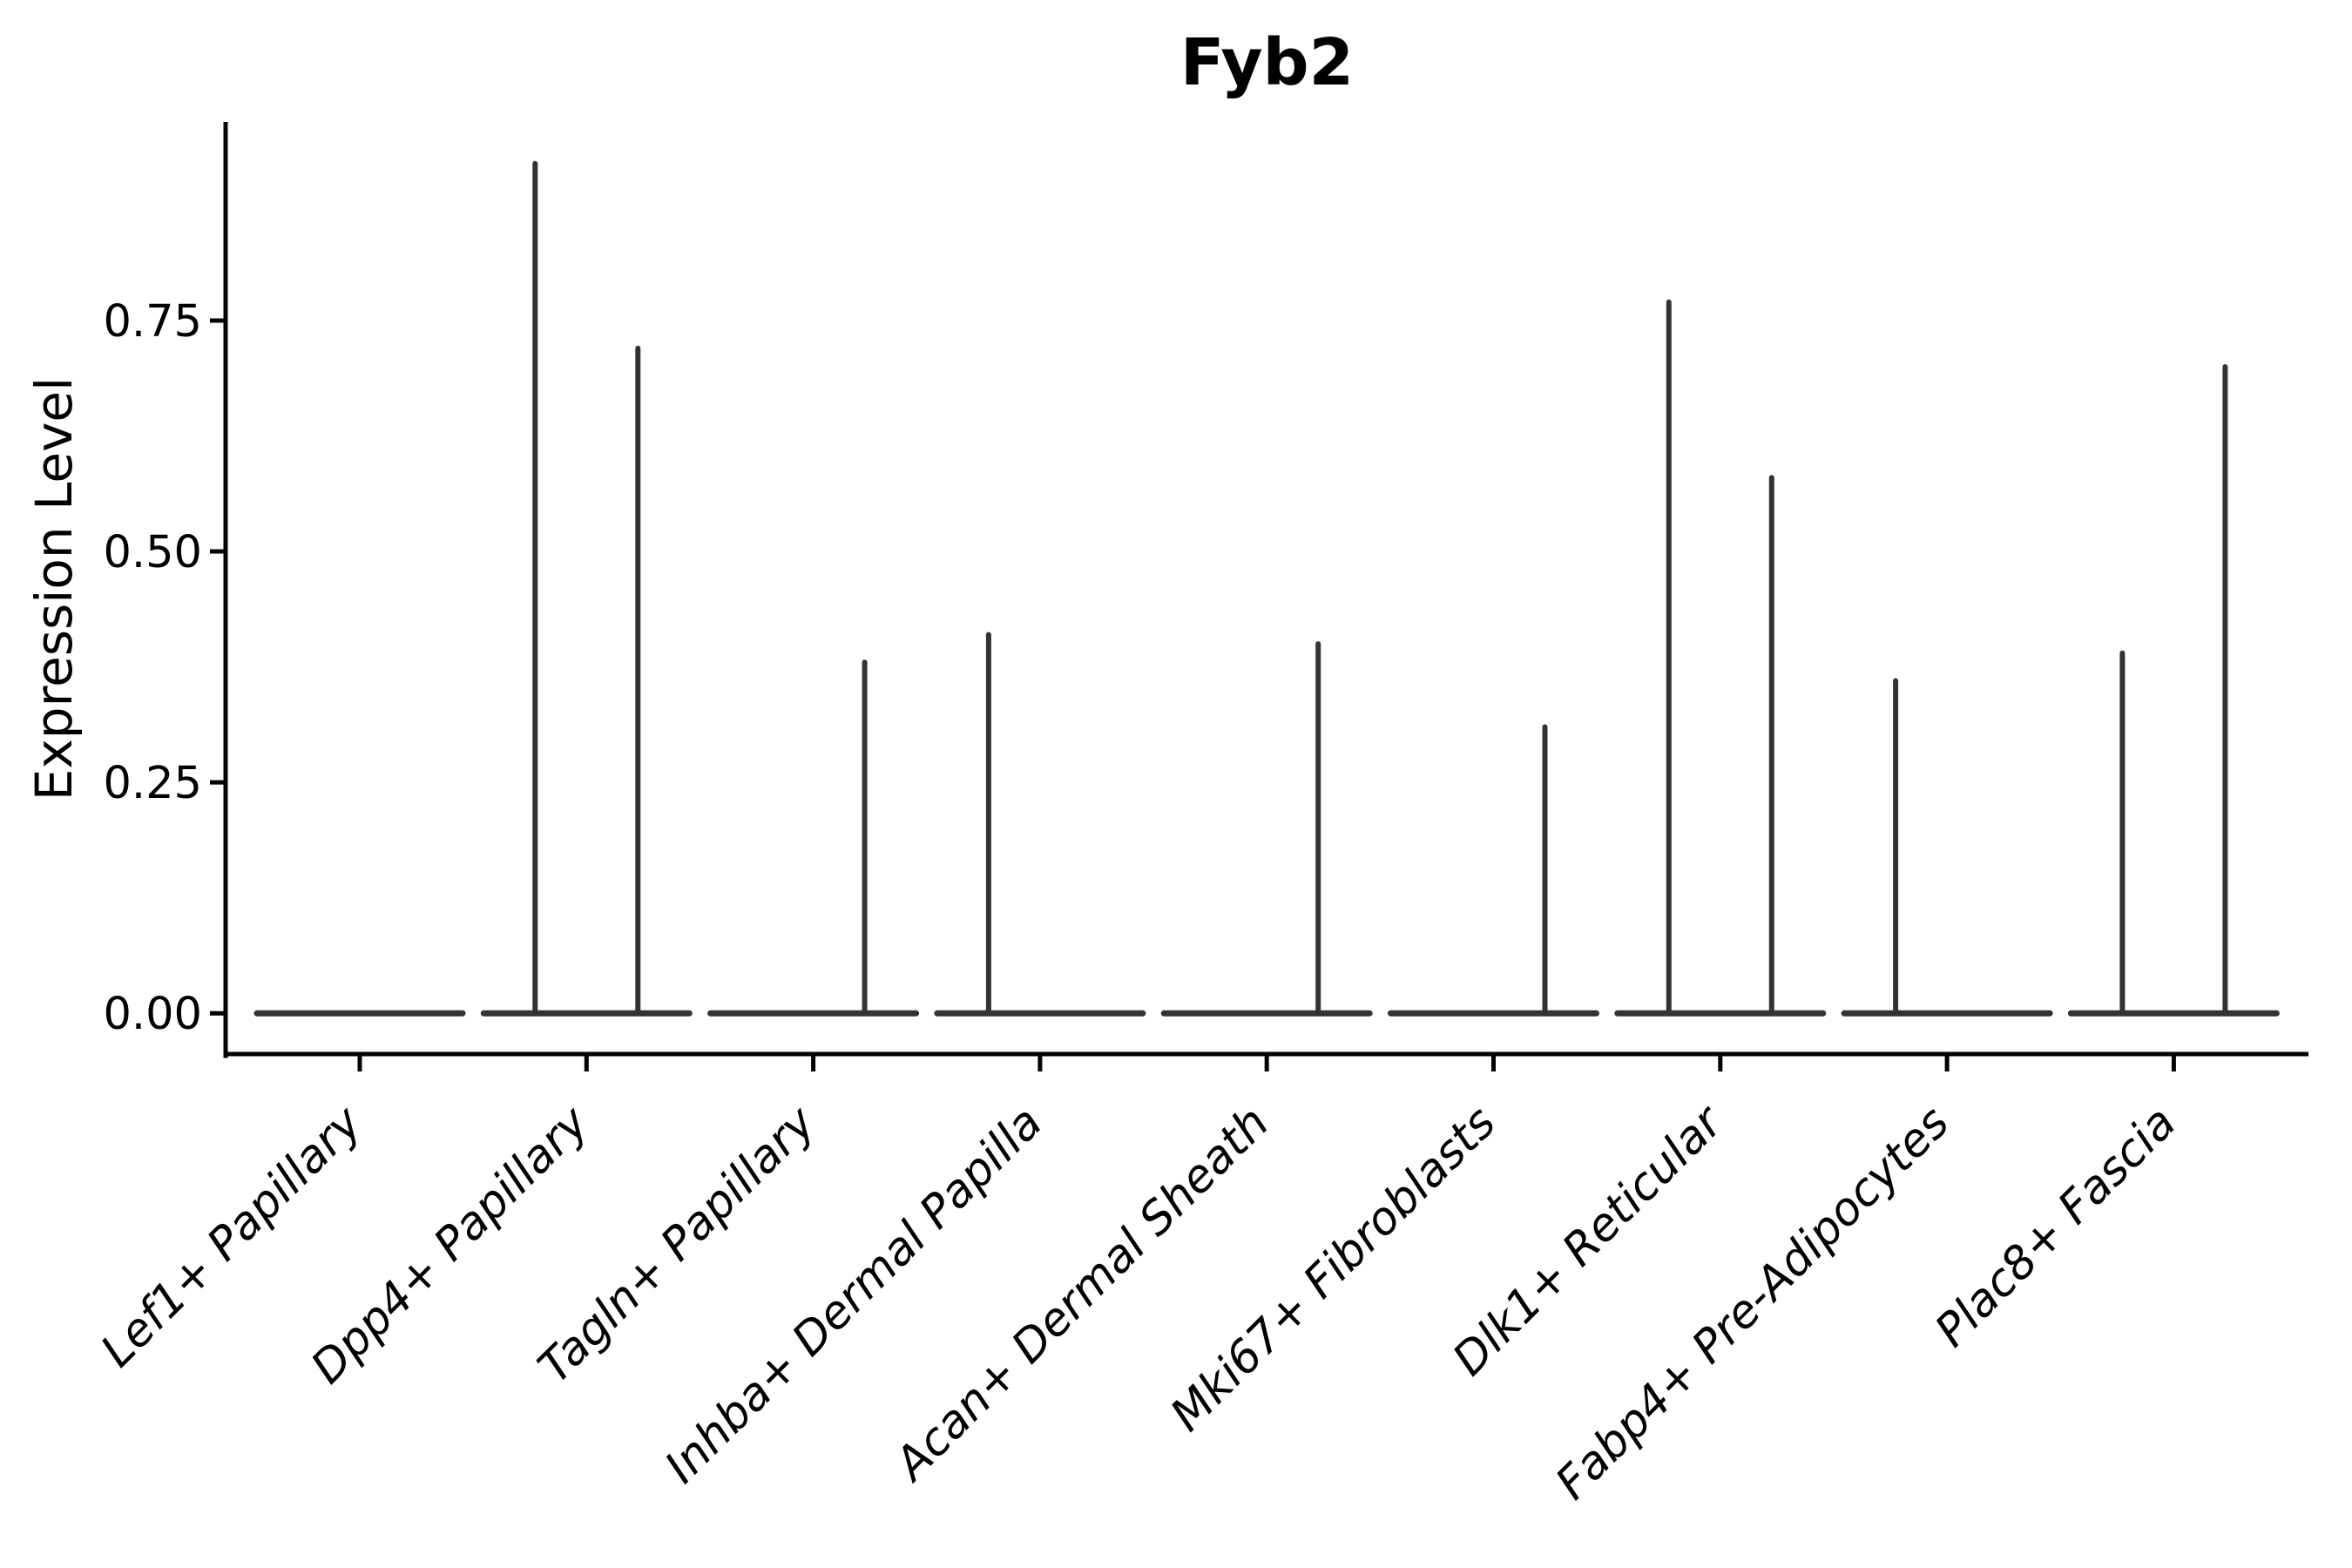  I want to click on x-tick-label: Acan+ Dermal Sheath, so click(1081, 1294).